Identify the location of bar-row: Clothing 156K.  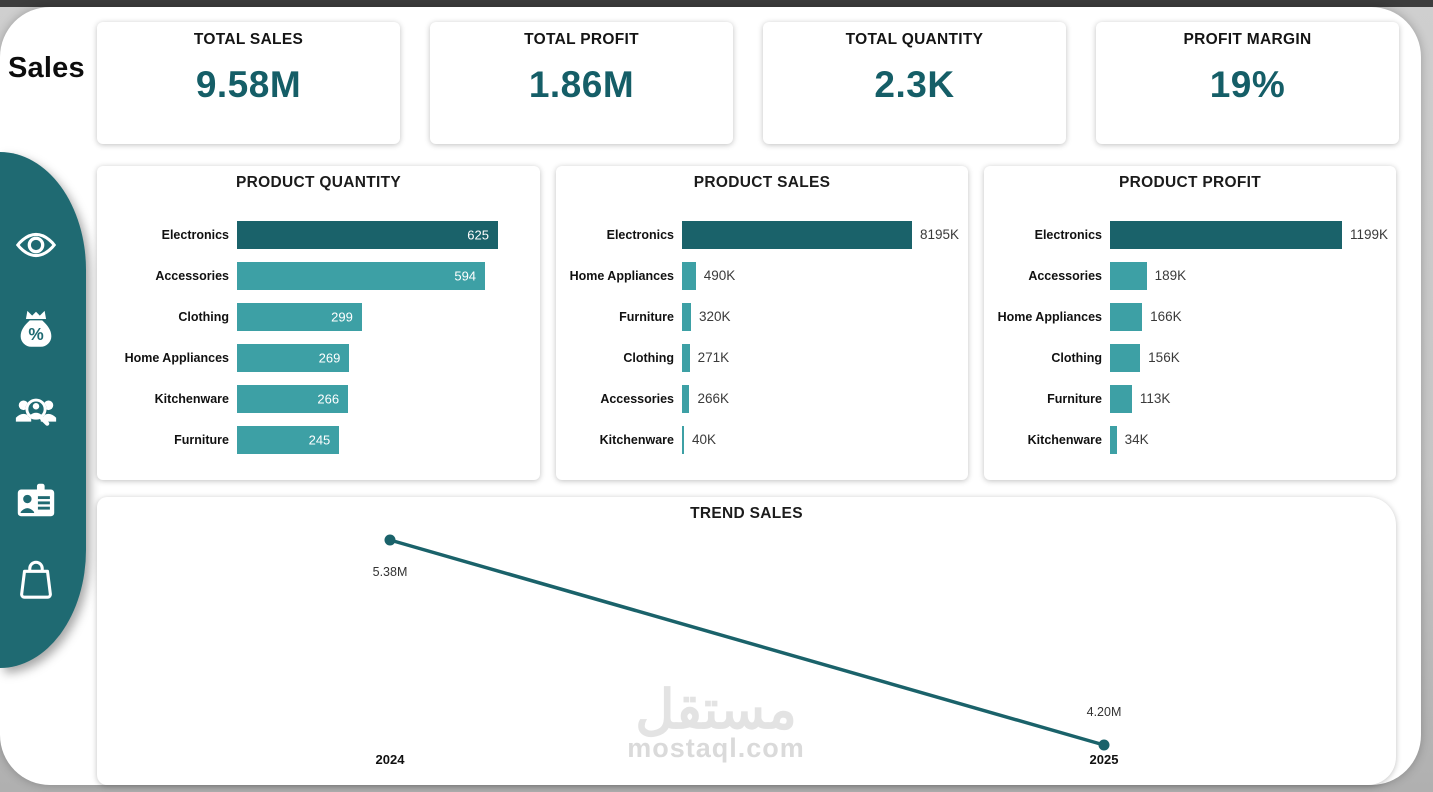
(1190, 357).